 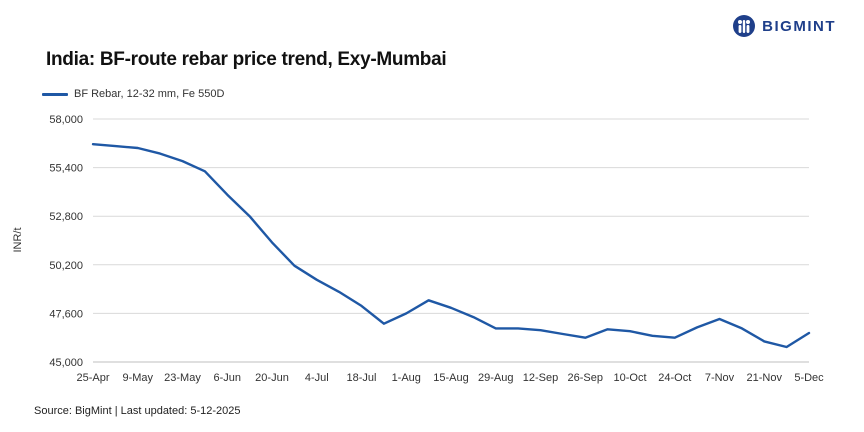 What do you see at coordinates (720, 378) in the screenshot?
I see `x-tick-label: 7-Nov` at bounding box center [720, 378].